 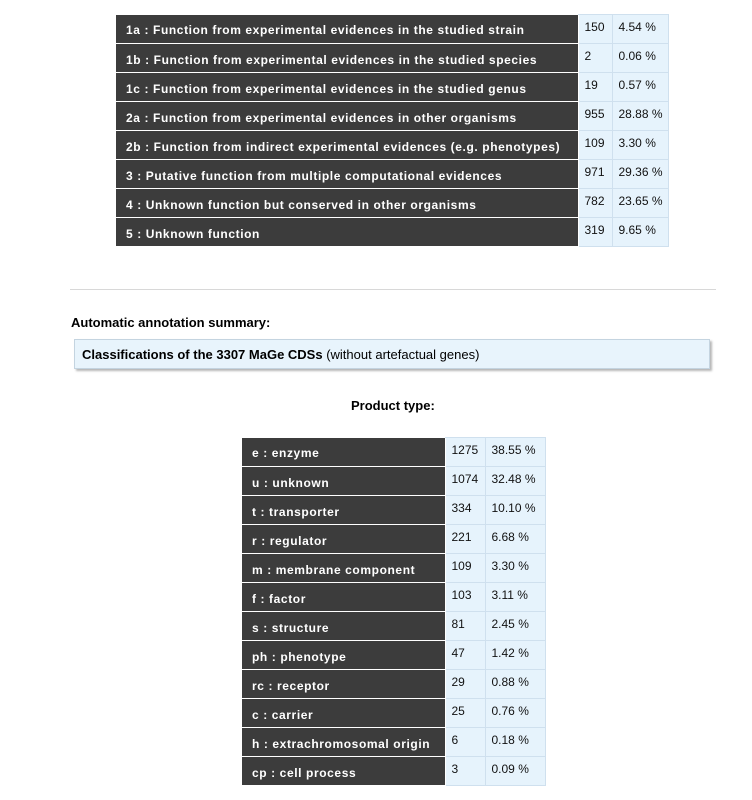 I want to click on table-row: h : extrachromosomal origin 6 0.18 %, so click(x=394, y=742).